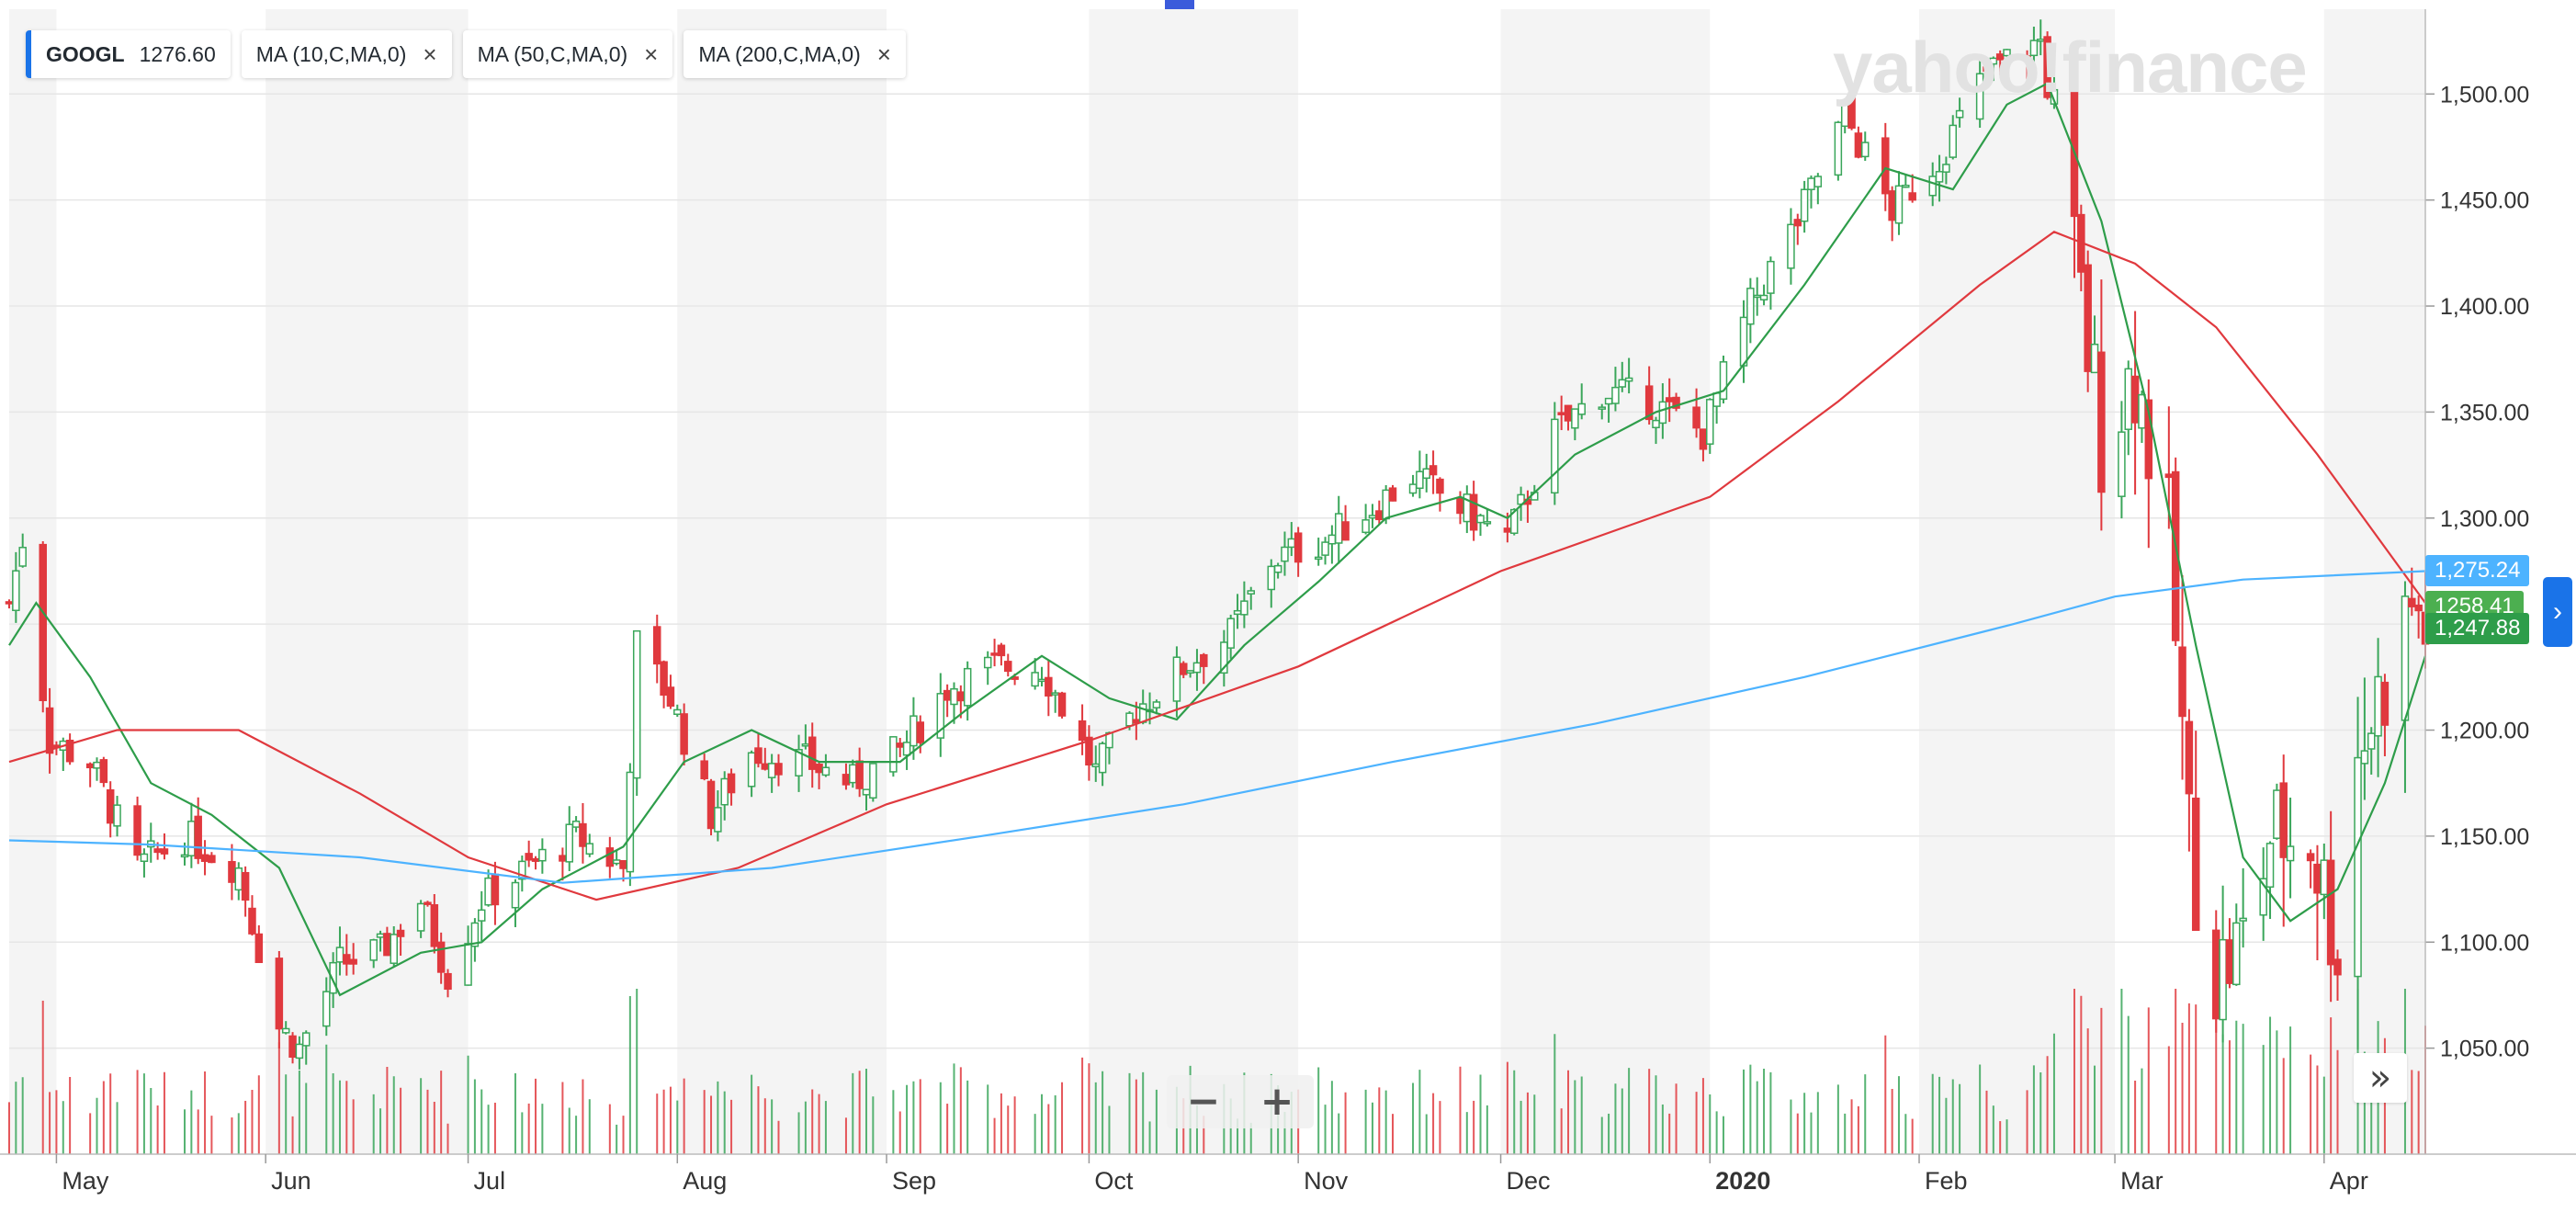 This screenshot has height=1224, width=2576. Describe the element at coordinates (2484, 943) in the screenshot. I see `y-tick-label: 1,100.00` at that location.